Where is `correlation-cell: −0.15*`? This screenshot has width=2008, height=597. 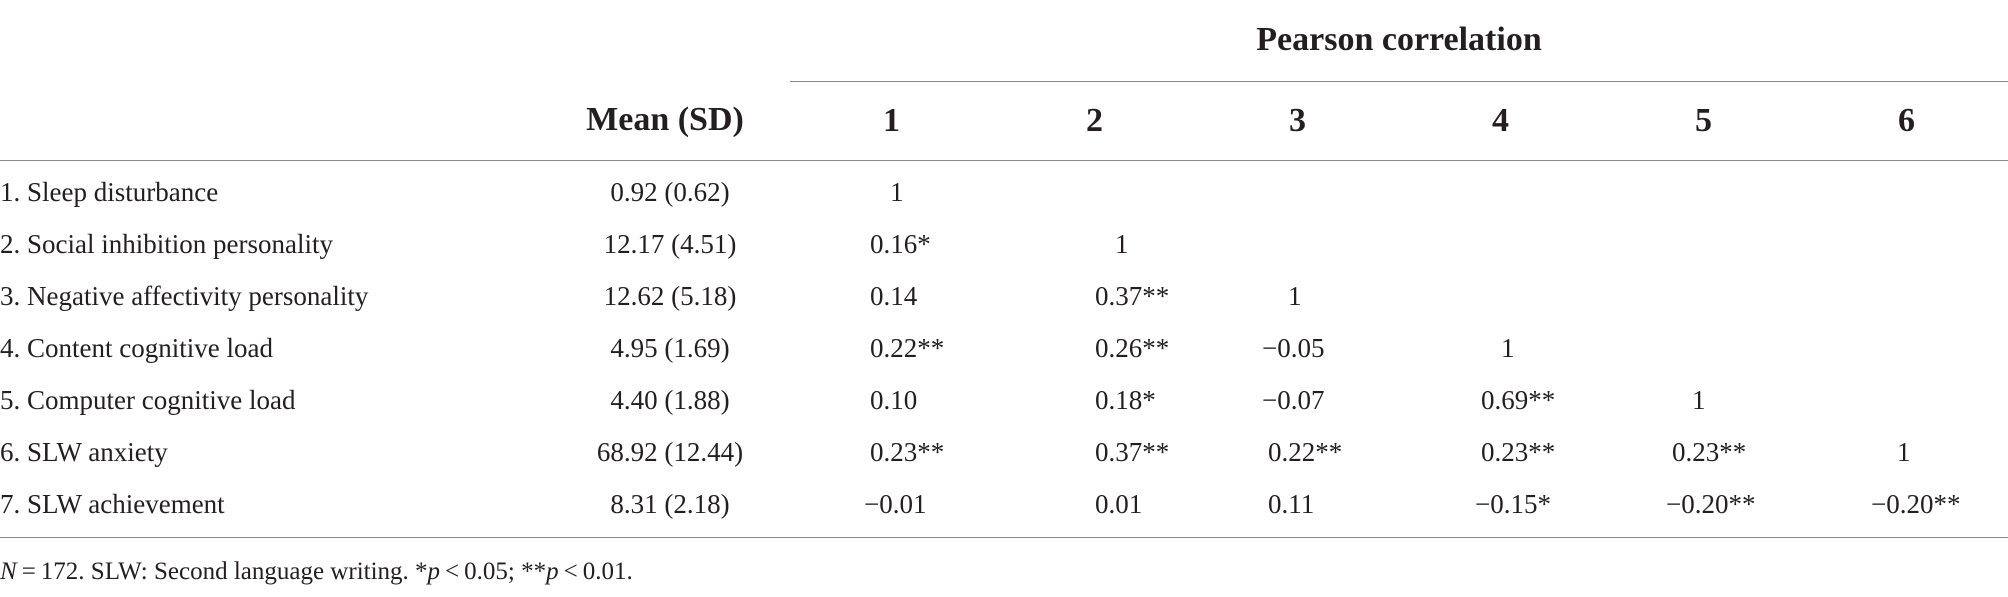
correlation-cell: −0.15* is located at coordinates (1500, 508).